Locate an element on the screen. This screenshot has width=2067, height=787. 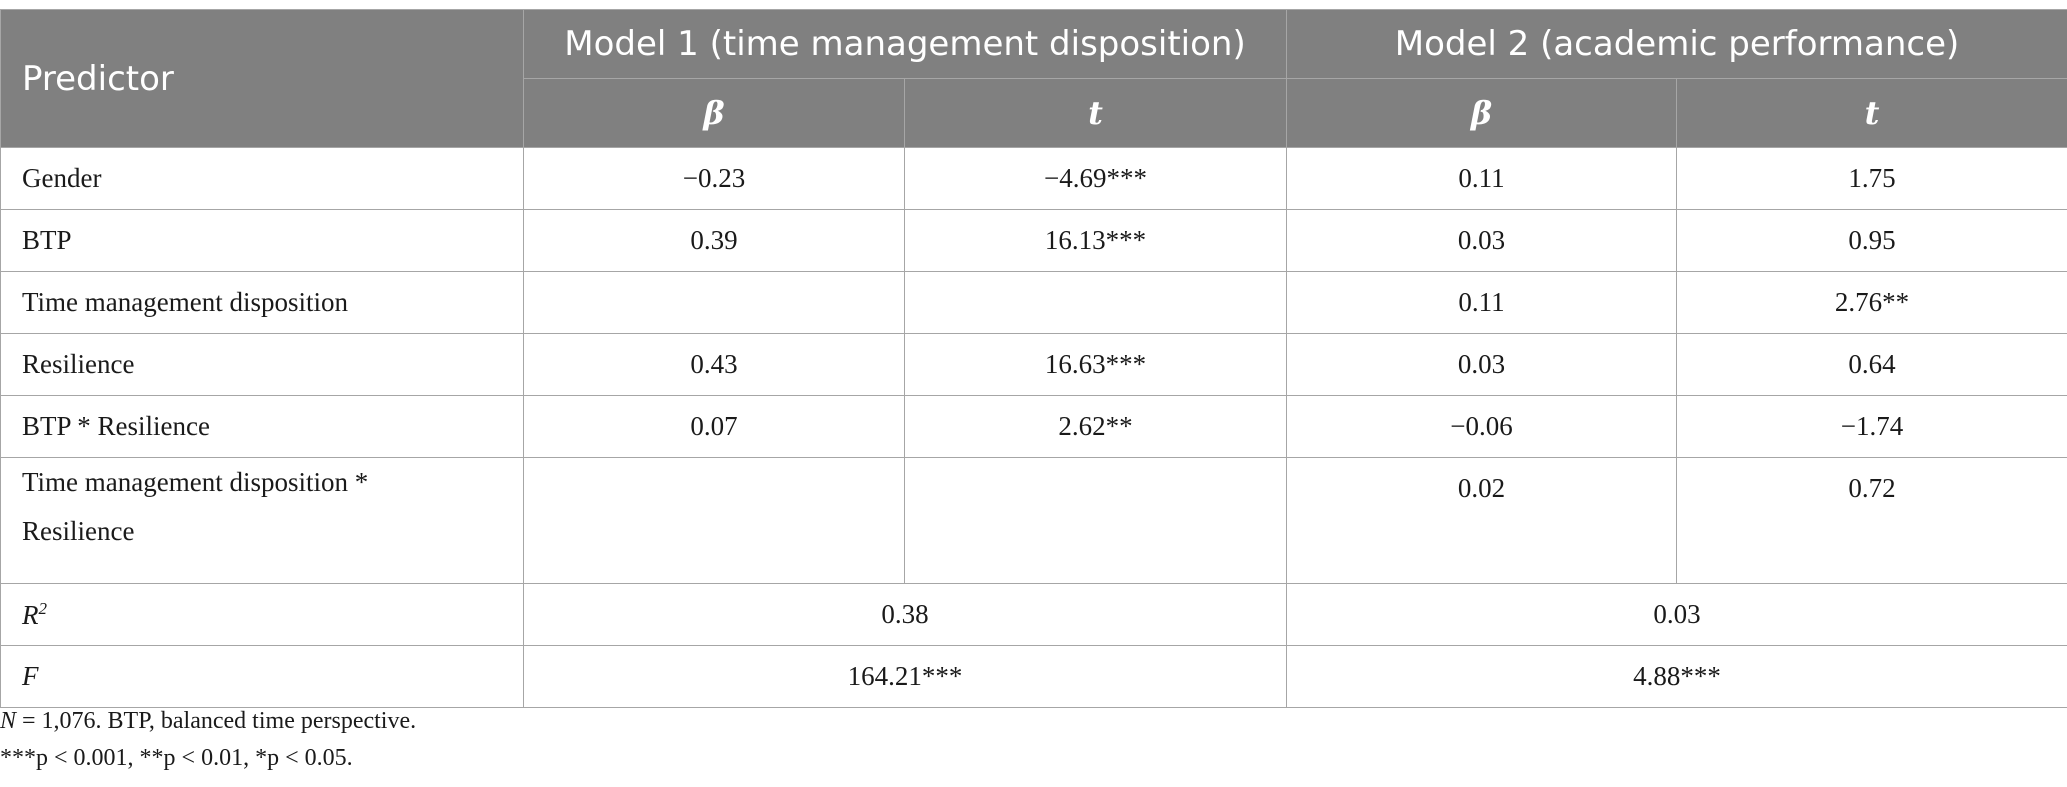
model1-t-cell: −4.69*** is located at coordinates (1095, 178).